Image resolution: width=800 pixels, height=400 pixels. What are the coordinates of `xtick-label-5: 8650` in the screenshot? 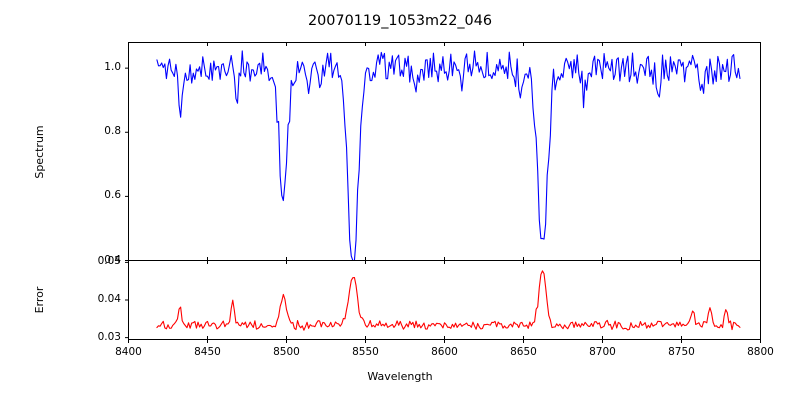 It's located at (523, 351).